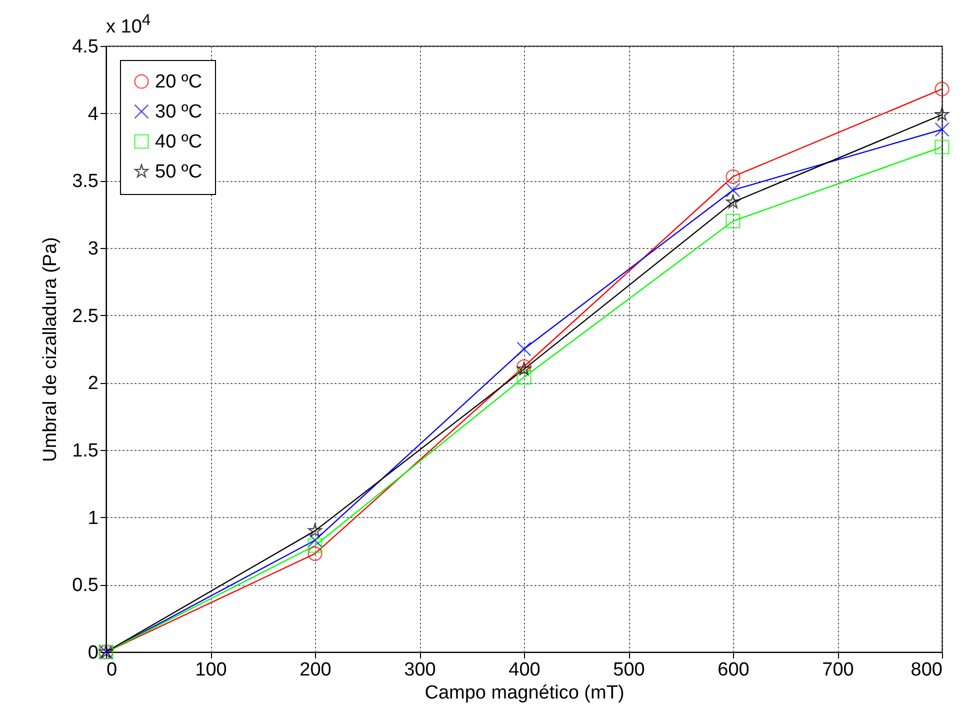  What do you see at coordinates (316, 670) in the screenshot?
I see `x-tick-label: 200` at bounding box center [316, 670].